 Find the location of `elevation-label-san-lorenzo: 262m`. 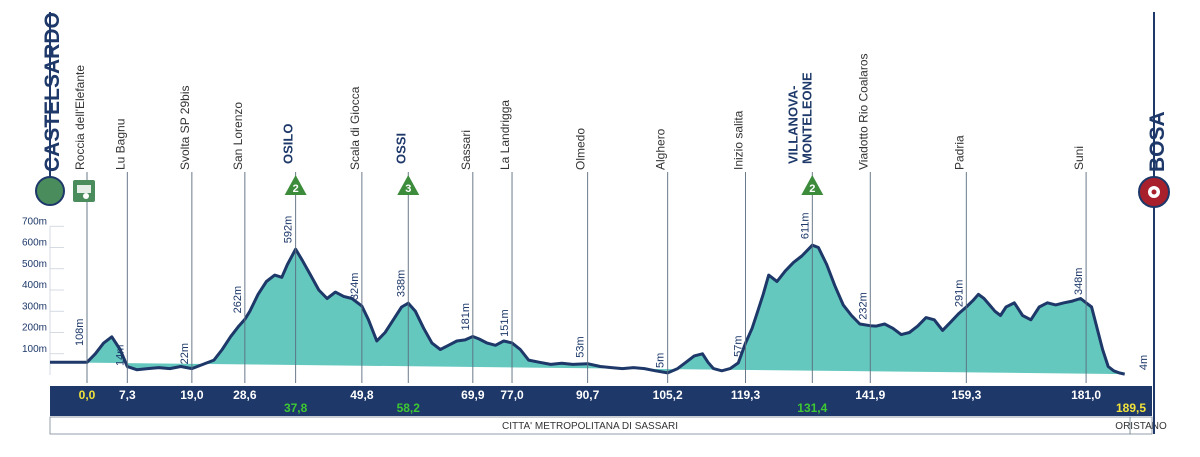

elevation-label-san-lorenzo: 262m is located at coordinates (238, 300).